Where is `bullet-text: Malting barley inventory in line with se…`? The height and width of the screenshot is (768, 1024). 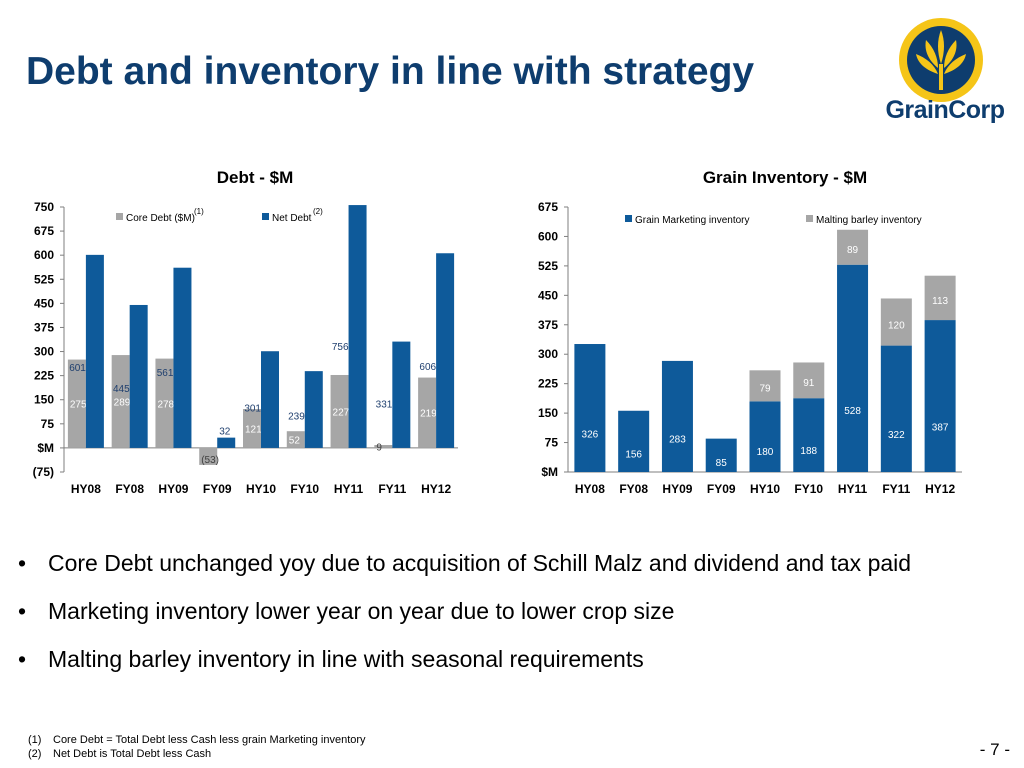
bullet-text: Malting barley inventory in line with se… is located at coordinates (346, 659).